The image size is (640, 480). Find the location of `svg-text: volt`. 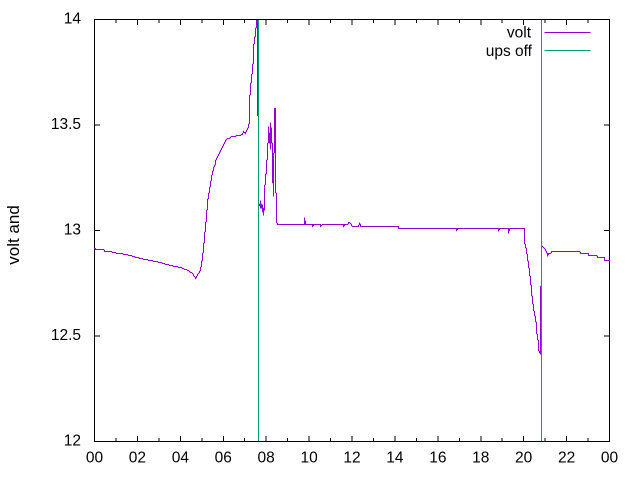

svg-text: volt is located at coordinates (519, 33).